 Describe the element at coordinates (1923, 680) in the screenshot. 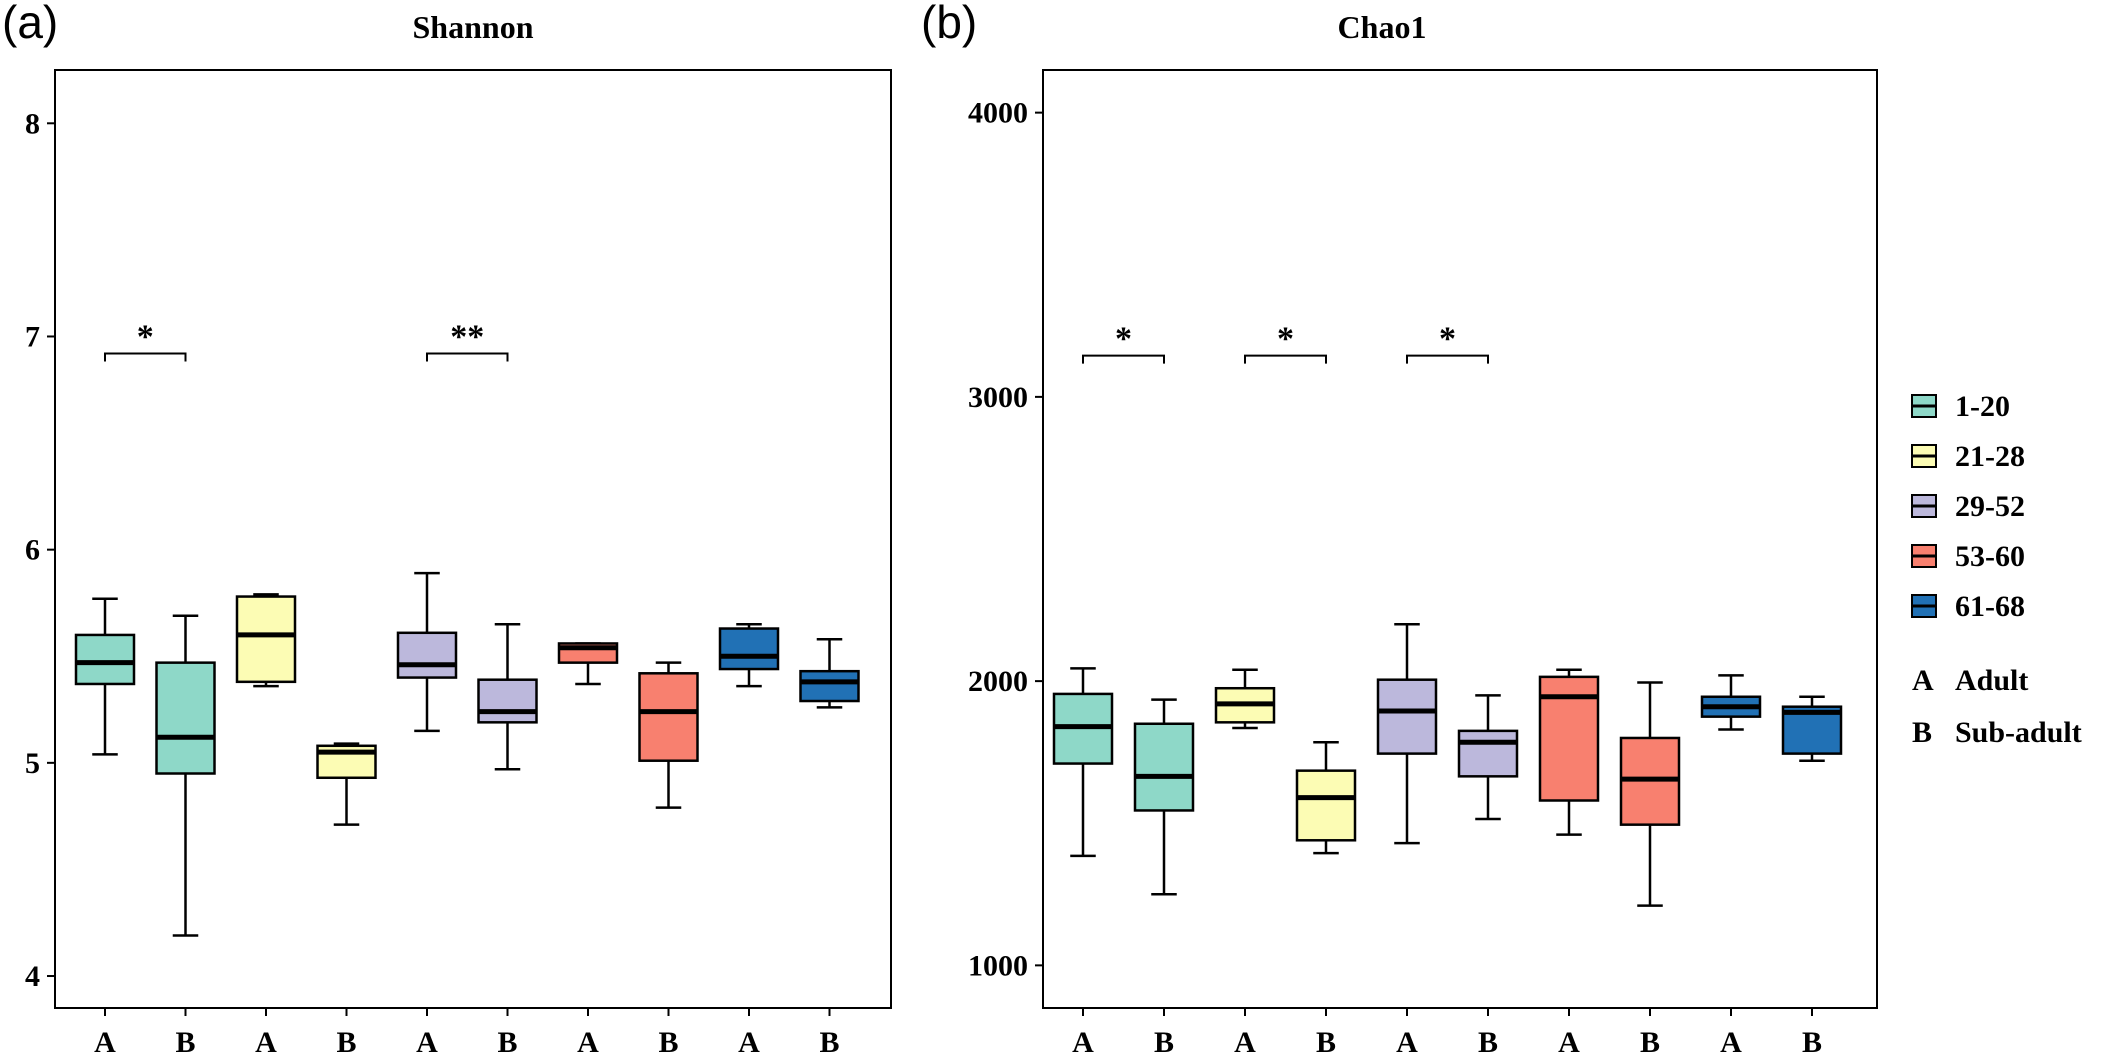

I see `legend-key-letter: A` at that location.